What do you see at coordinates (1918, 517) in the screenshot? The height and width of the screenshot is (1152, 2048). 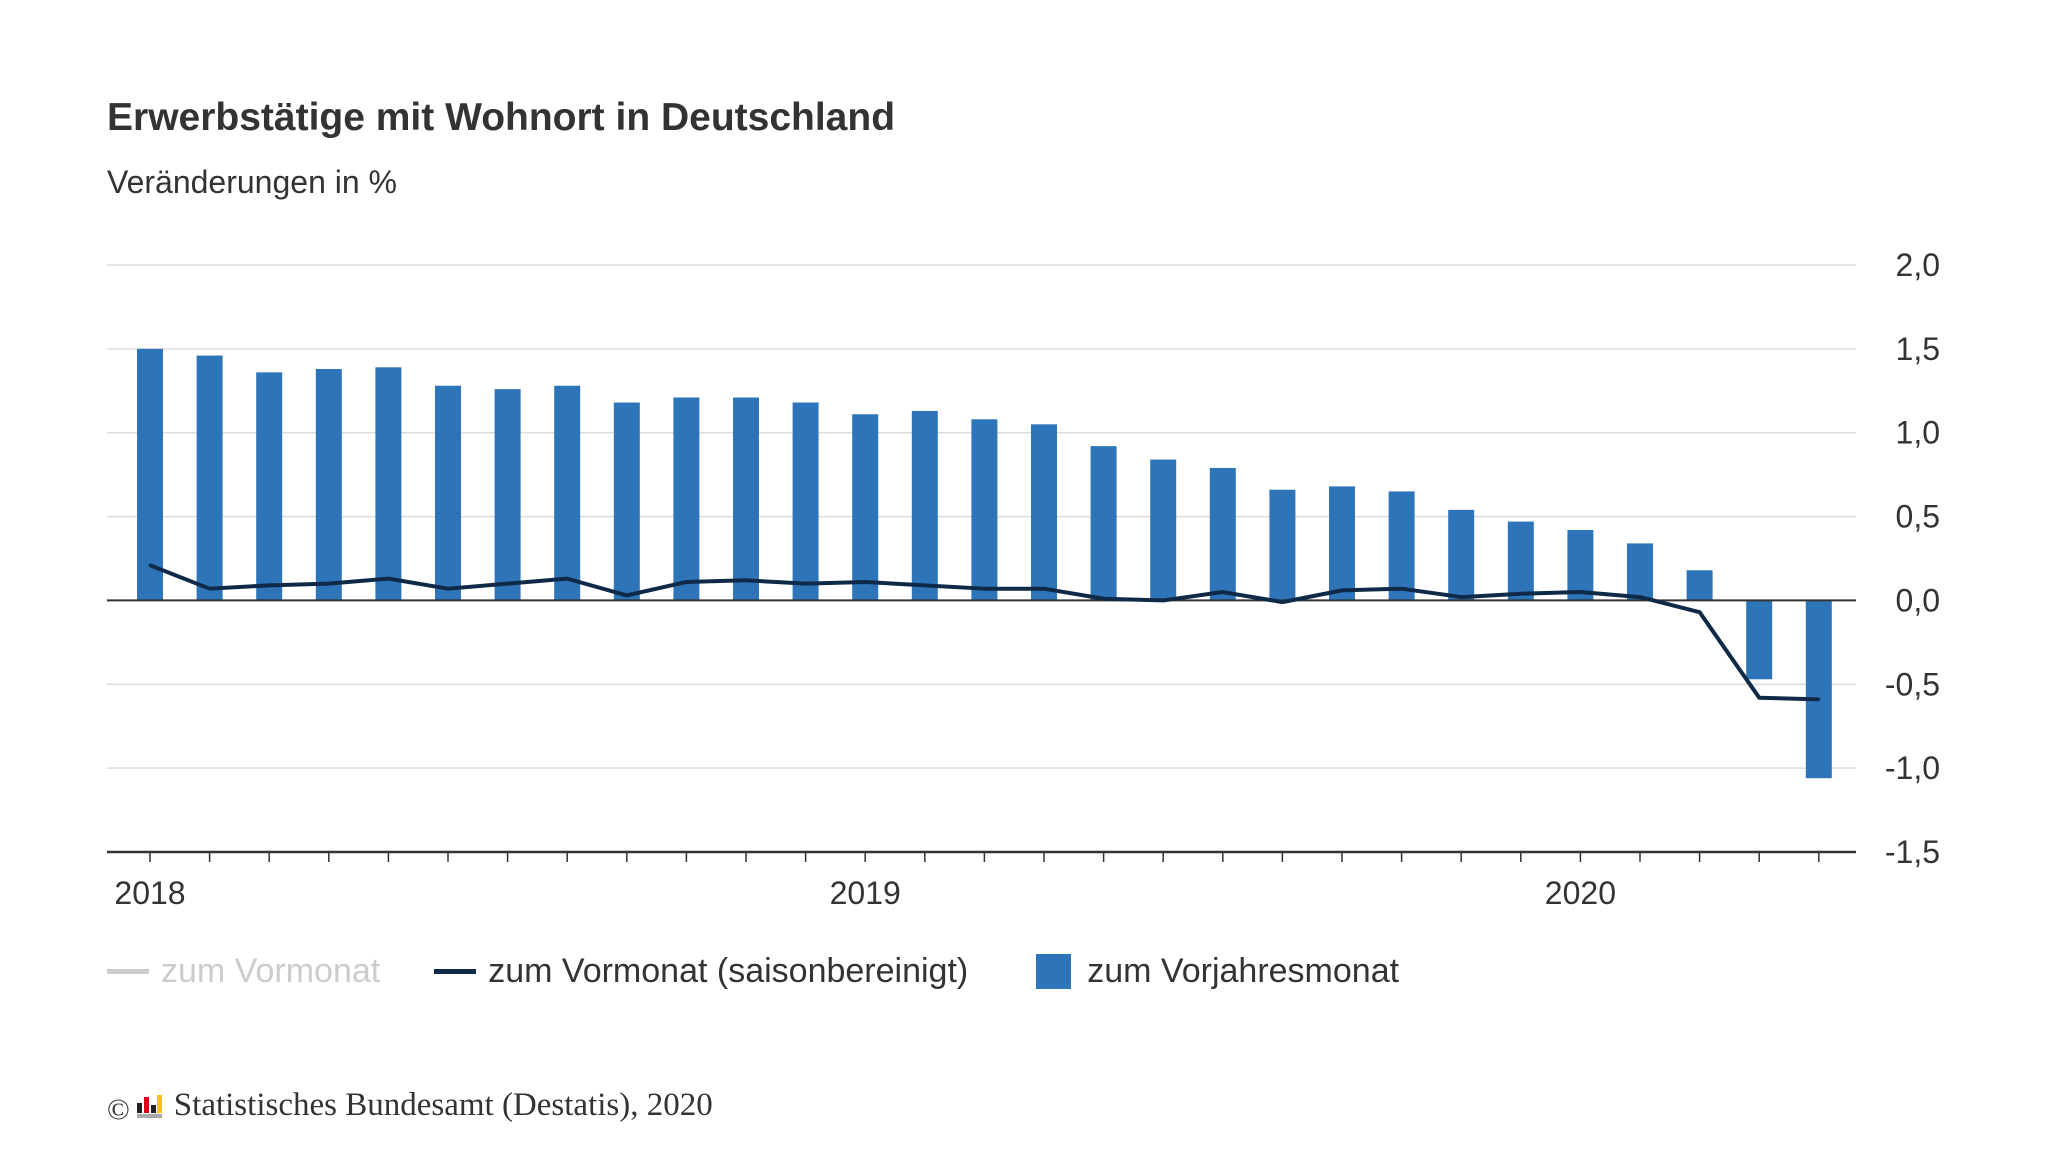 I see `y-tick-label: 0,5` at bounding box center [1918, 517].